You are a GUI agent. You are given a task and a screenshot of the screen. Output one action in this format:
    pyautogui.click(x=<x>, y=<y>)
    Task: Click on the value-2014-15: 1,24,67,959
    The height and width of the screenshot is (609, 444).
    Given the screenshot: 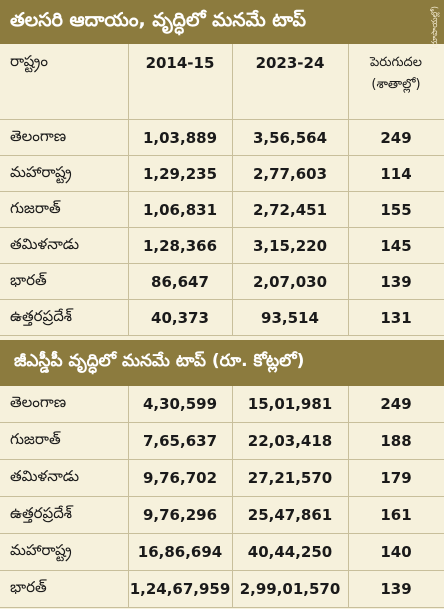 What is the action you would take?
    pyautogui.click(x=180, y=589)
    